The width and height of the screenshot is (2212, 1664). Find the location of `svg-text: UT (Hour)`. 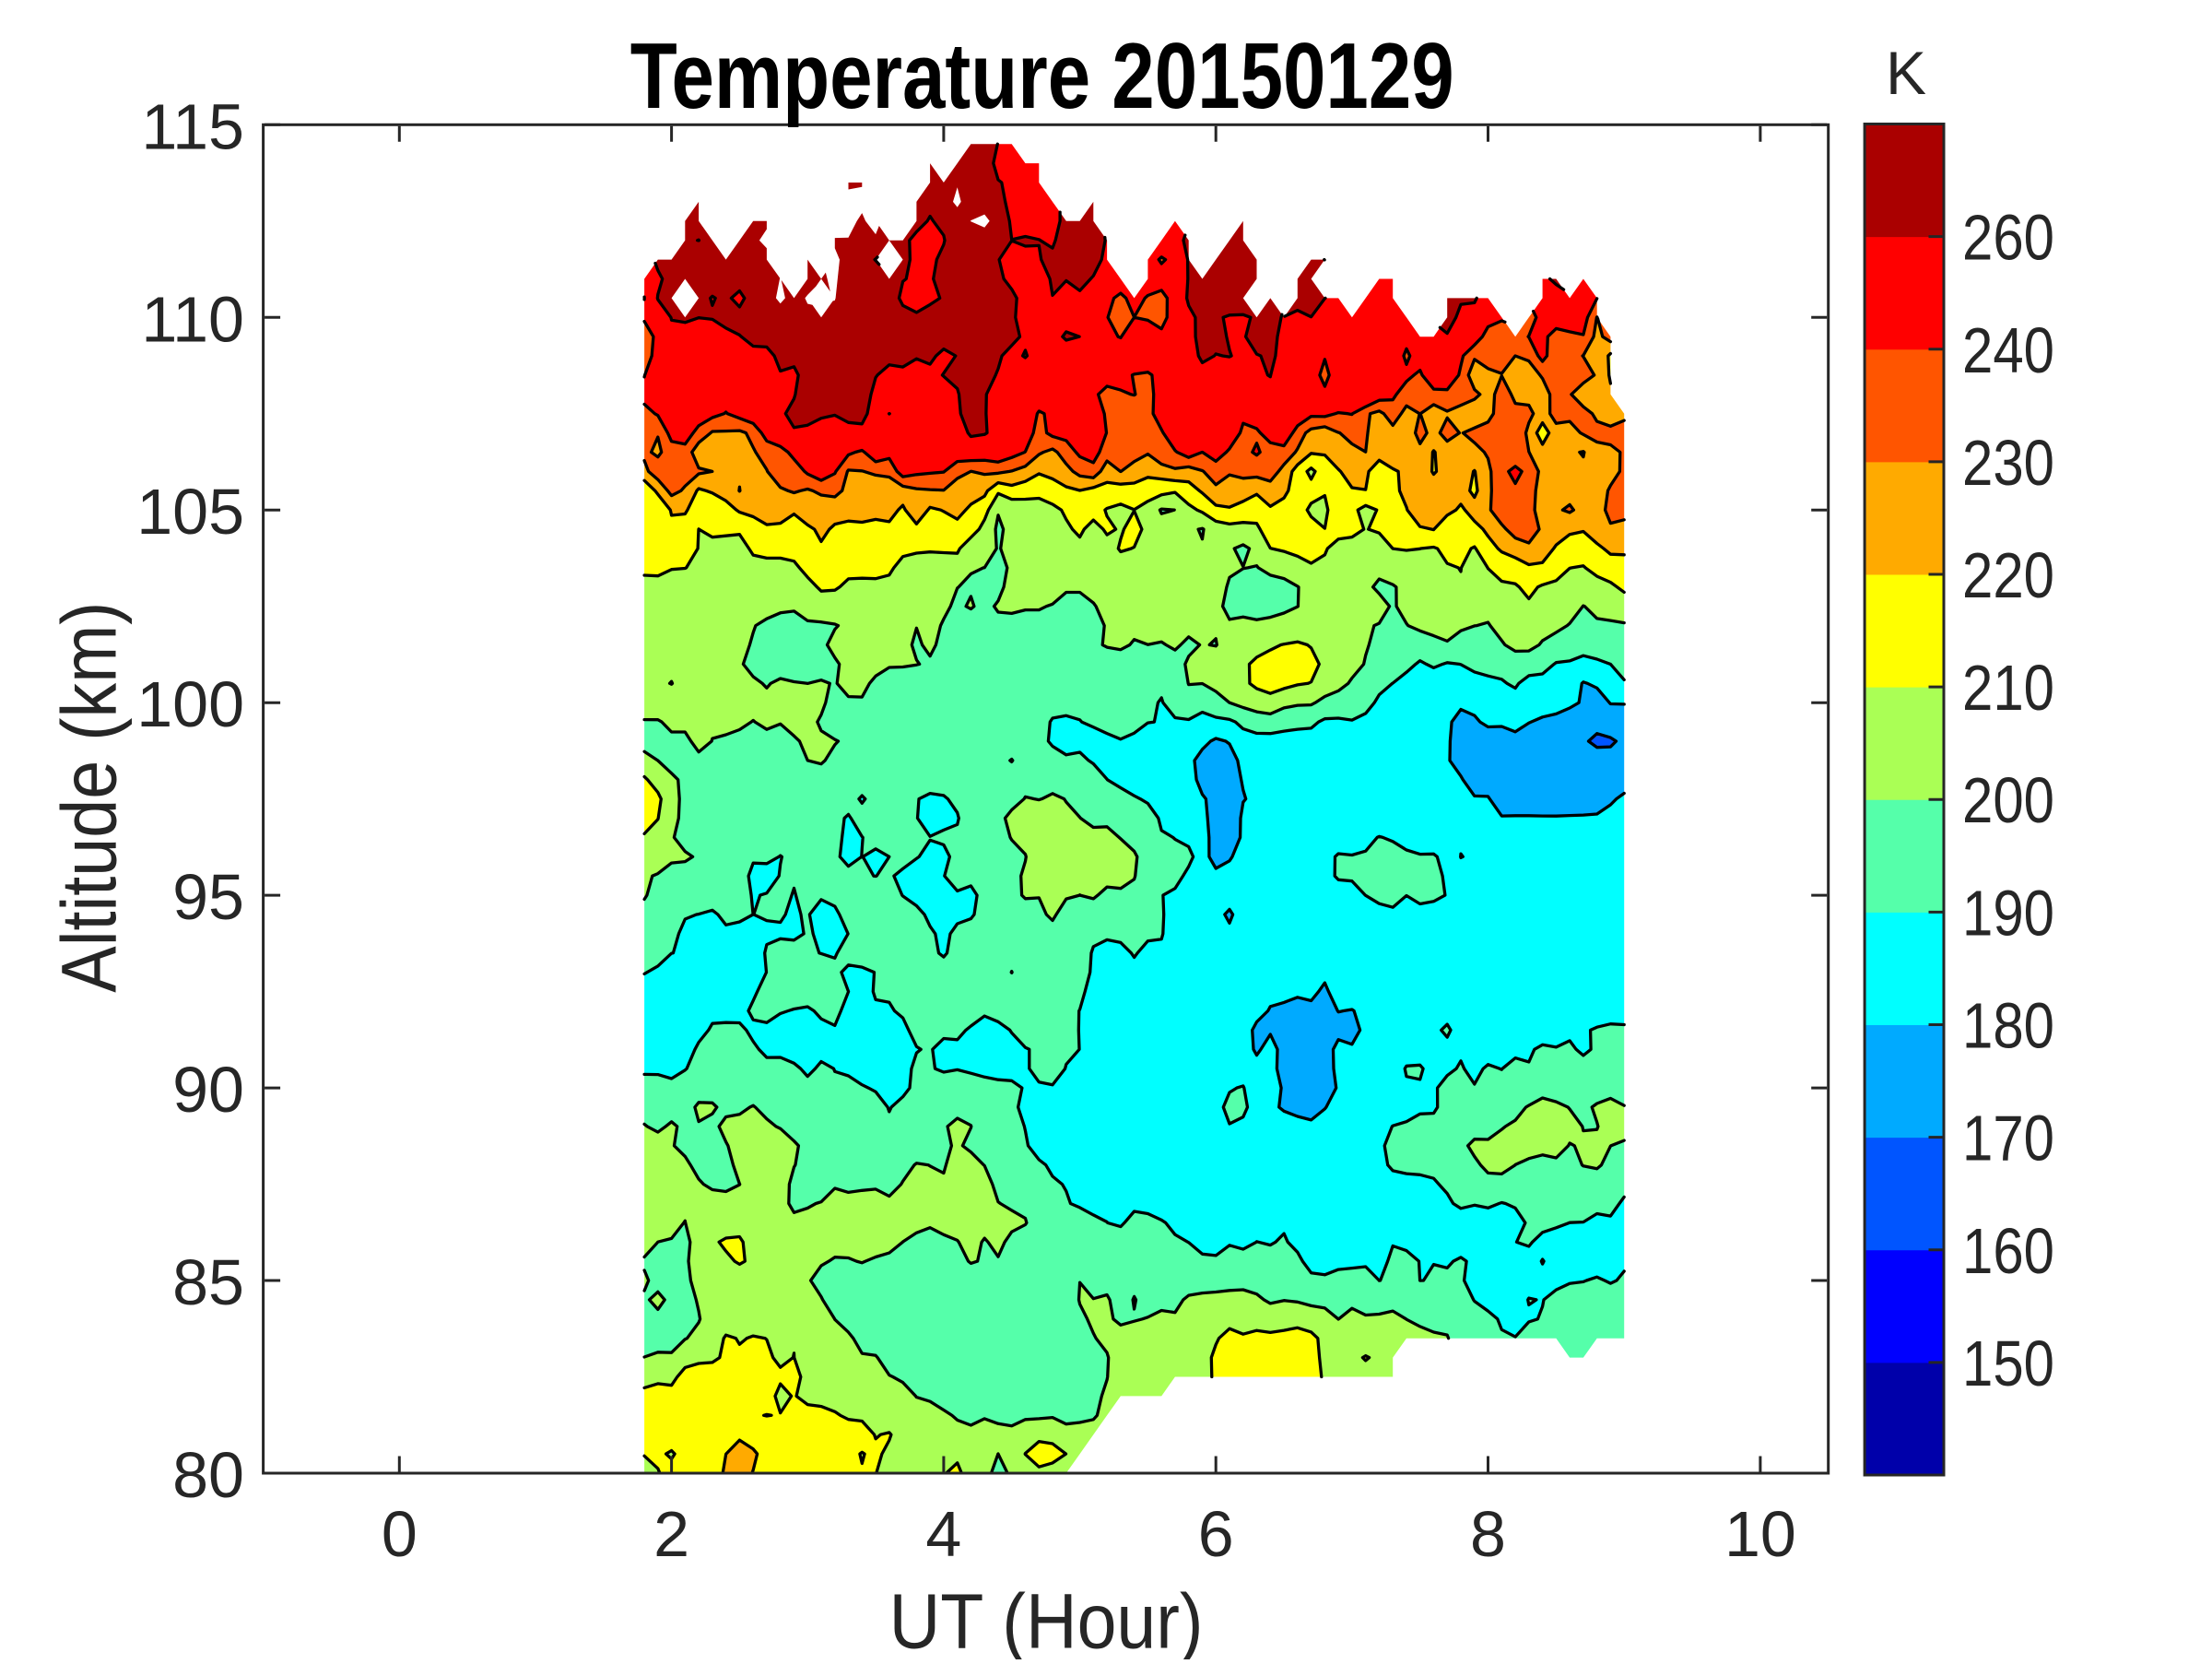

svg-text: UT (Hour) is located at coordinates (1046, 1618).